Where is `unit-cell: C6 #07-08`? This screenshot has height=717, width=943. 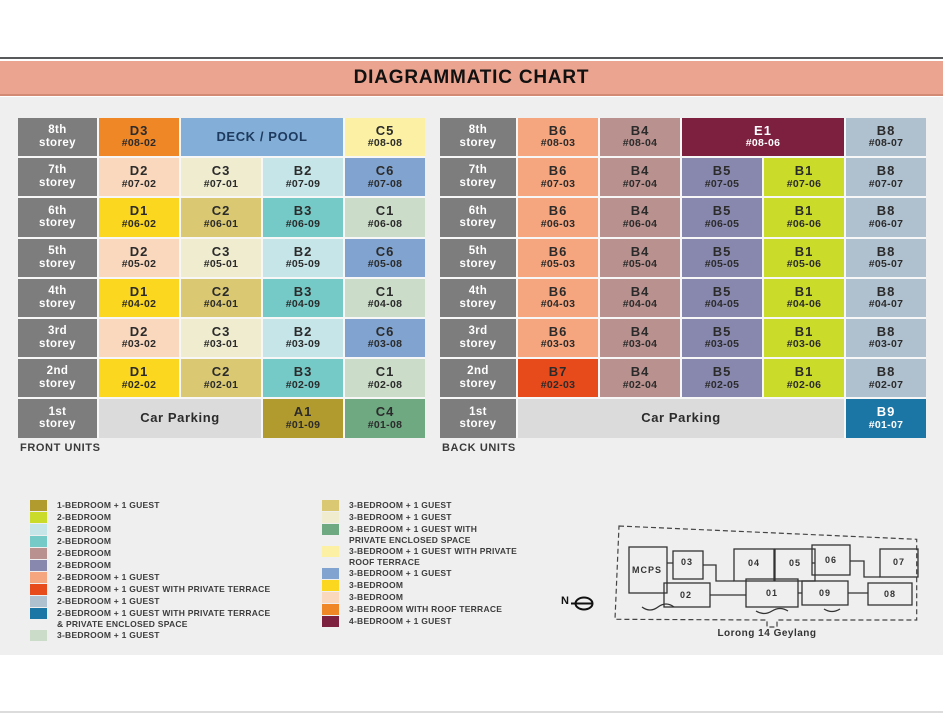 unit-cell: C6 #07-08 is located at coordinates (385, 177).